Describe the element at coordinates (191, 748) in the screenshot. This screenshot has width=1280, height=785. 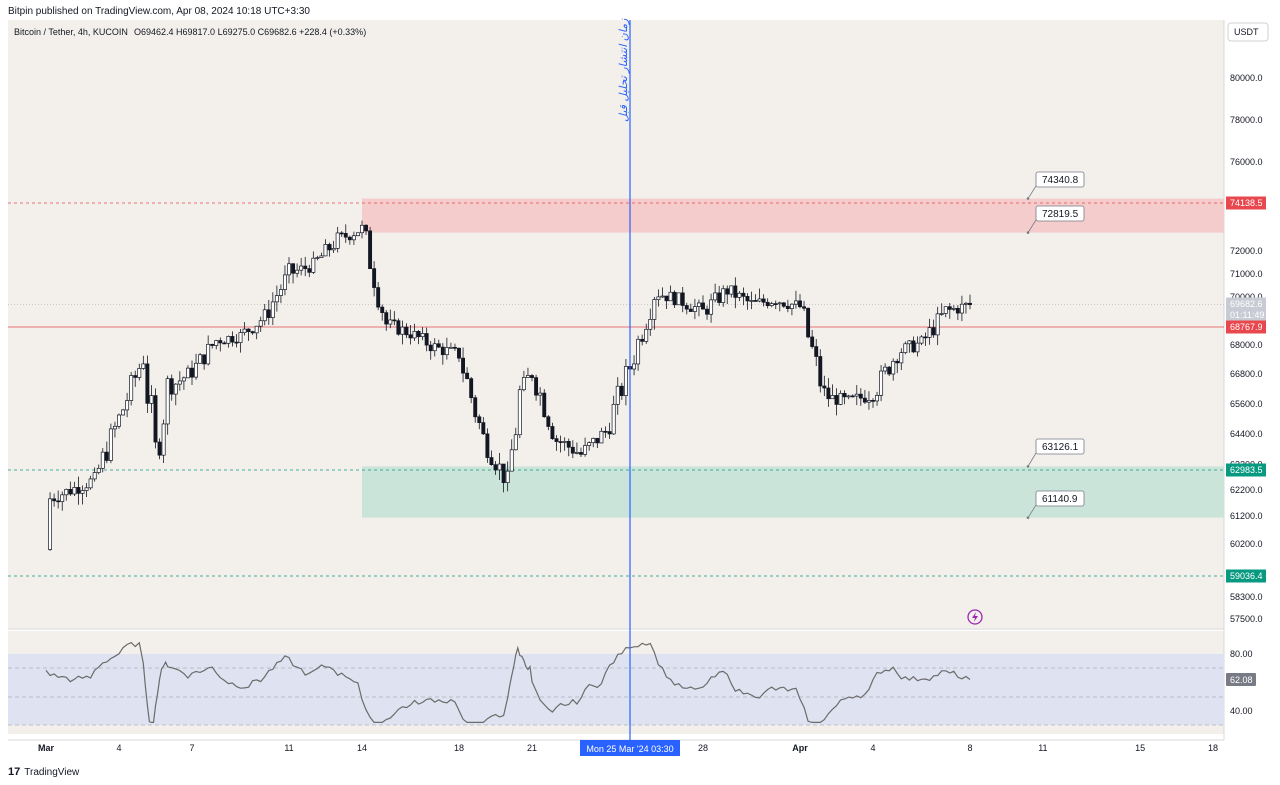
I see `time-tick-label: 7` at that location.